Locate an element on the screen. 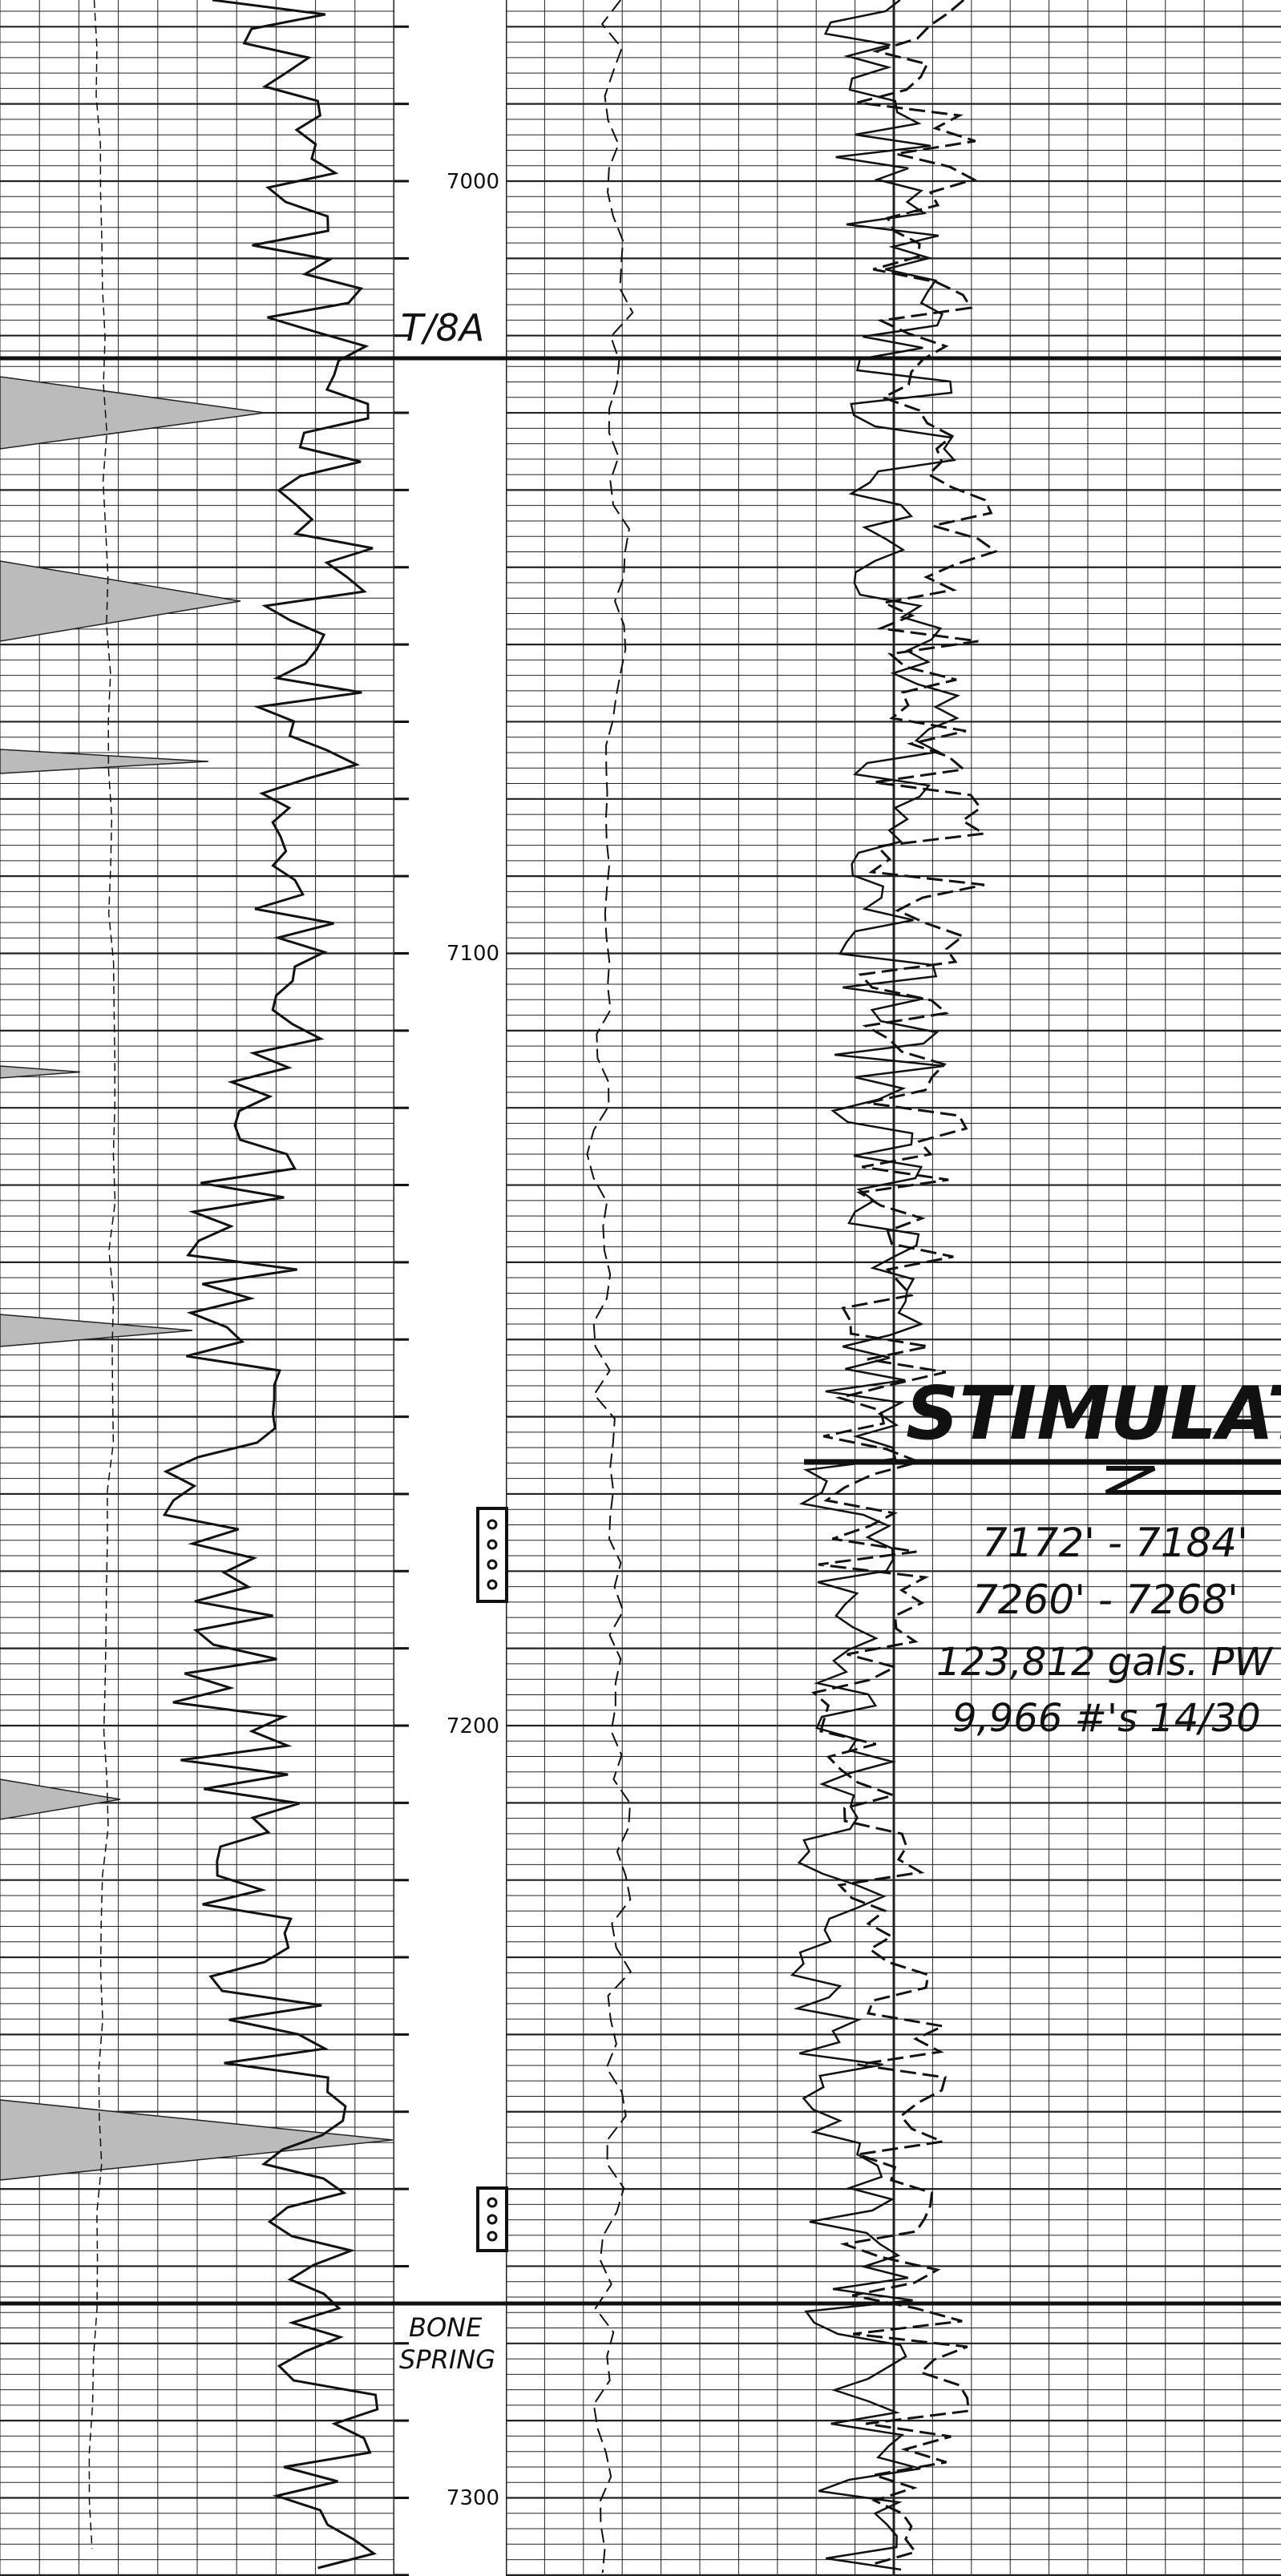  formation-label: SPRING is located at coordinates (447, 2359).